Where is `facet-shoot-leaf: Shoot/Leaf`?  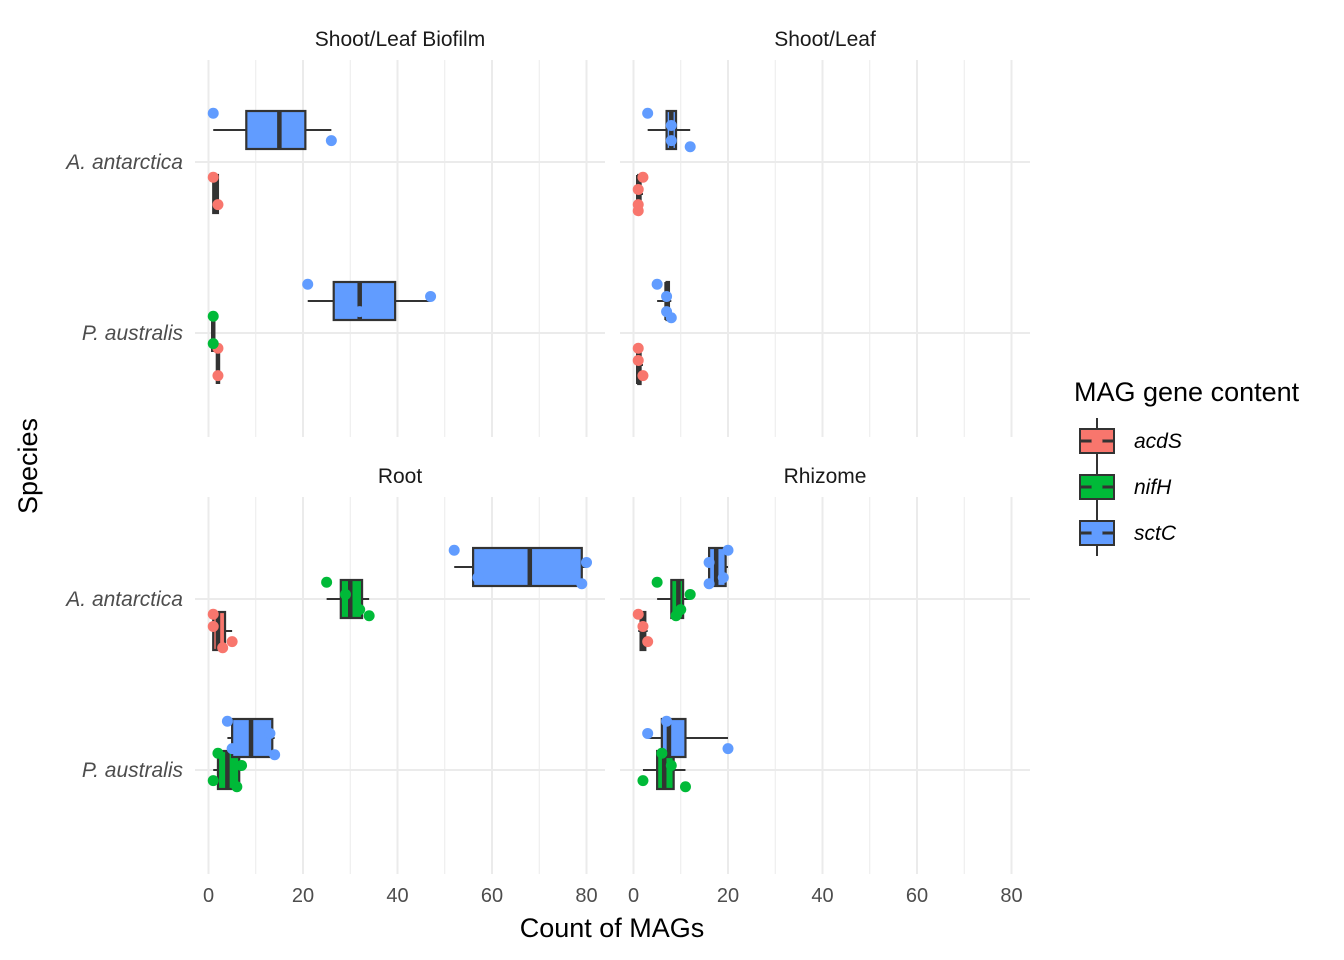
facet-shoot-leaf: Shoot/Leaf is located at coordinates (825, 232).